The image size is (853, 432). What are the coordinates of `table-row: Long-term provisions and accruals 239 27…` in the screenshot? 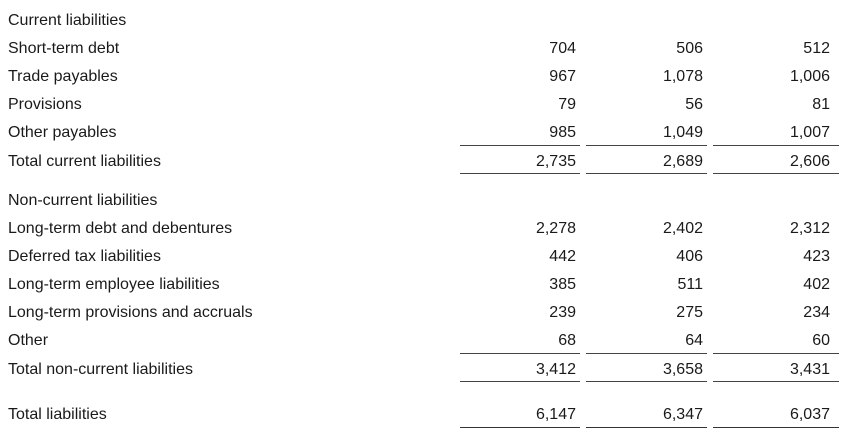 It's located at (426, 313).